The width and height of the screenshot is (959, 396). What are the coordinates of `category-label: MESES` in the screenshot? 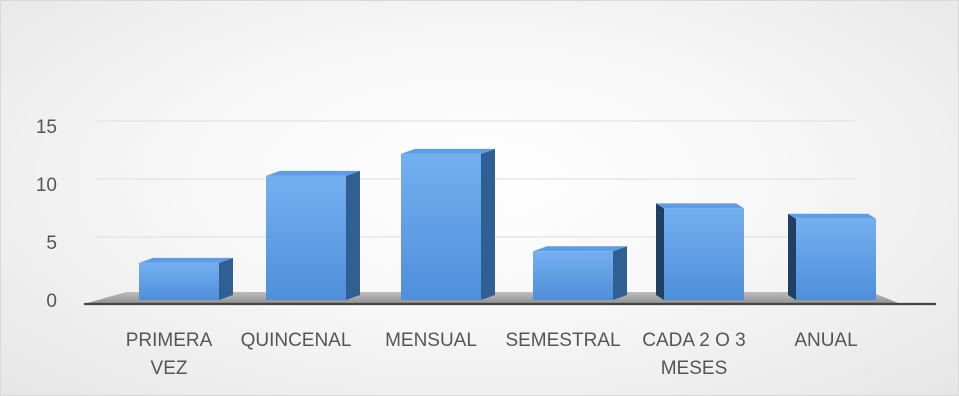 It's located at (694, 368).